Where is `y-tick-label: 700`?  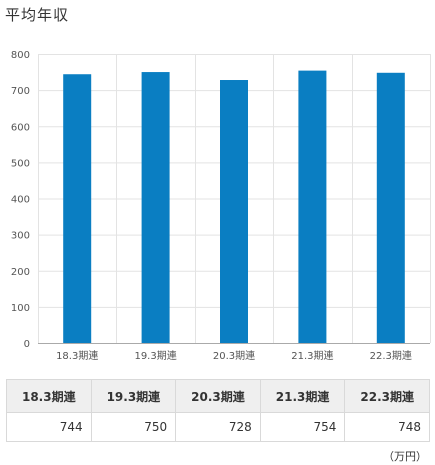
y-tick-label: 700 is located at coordinates (20, 91).